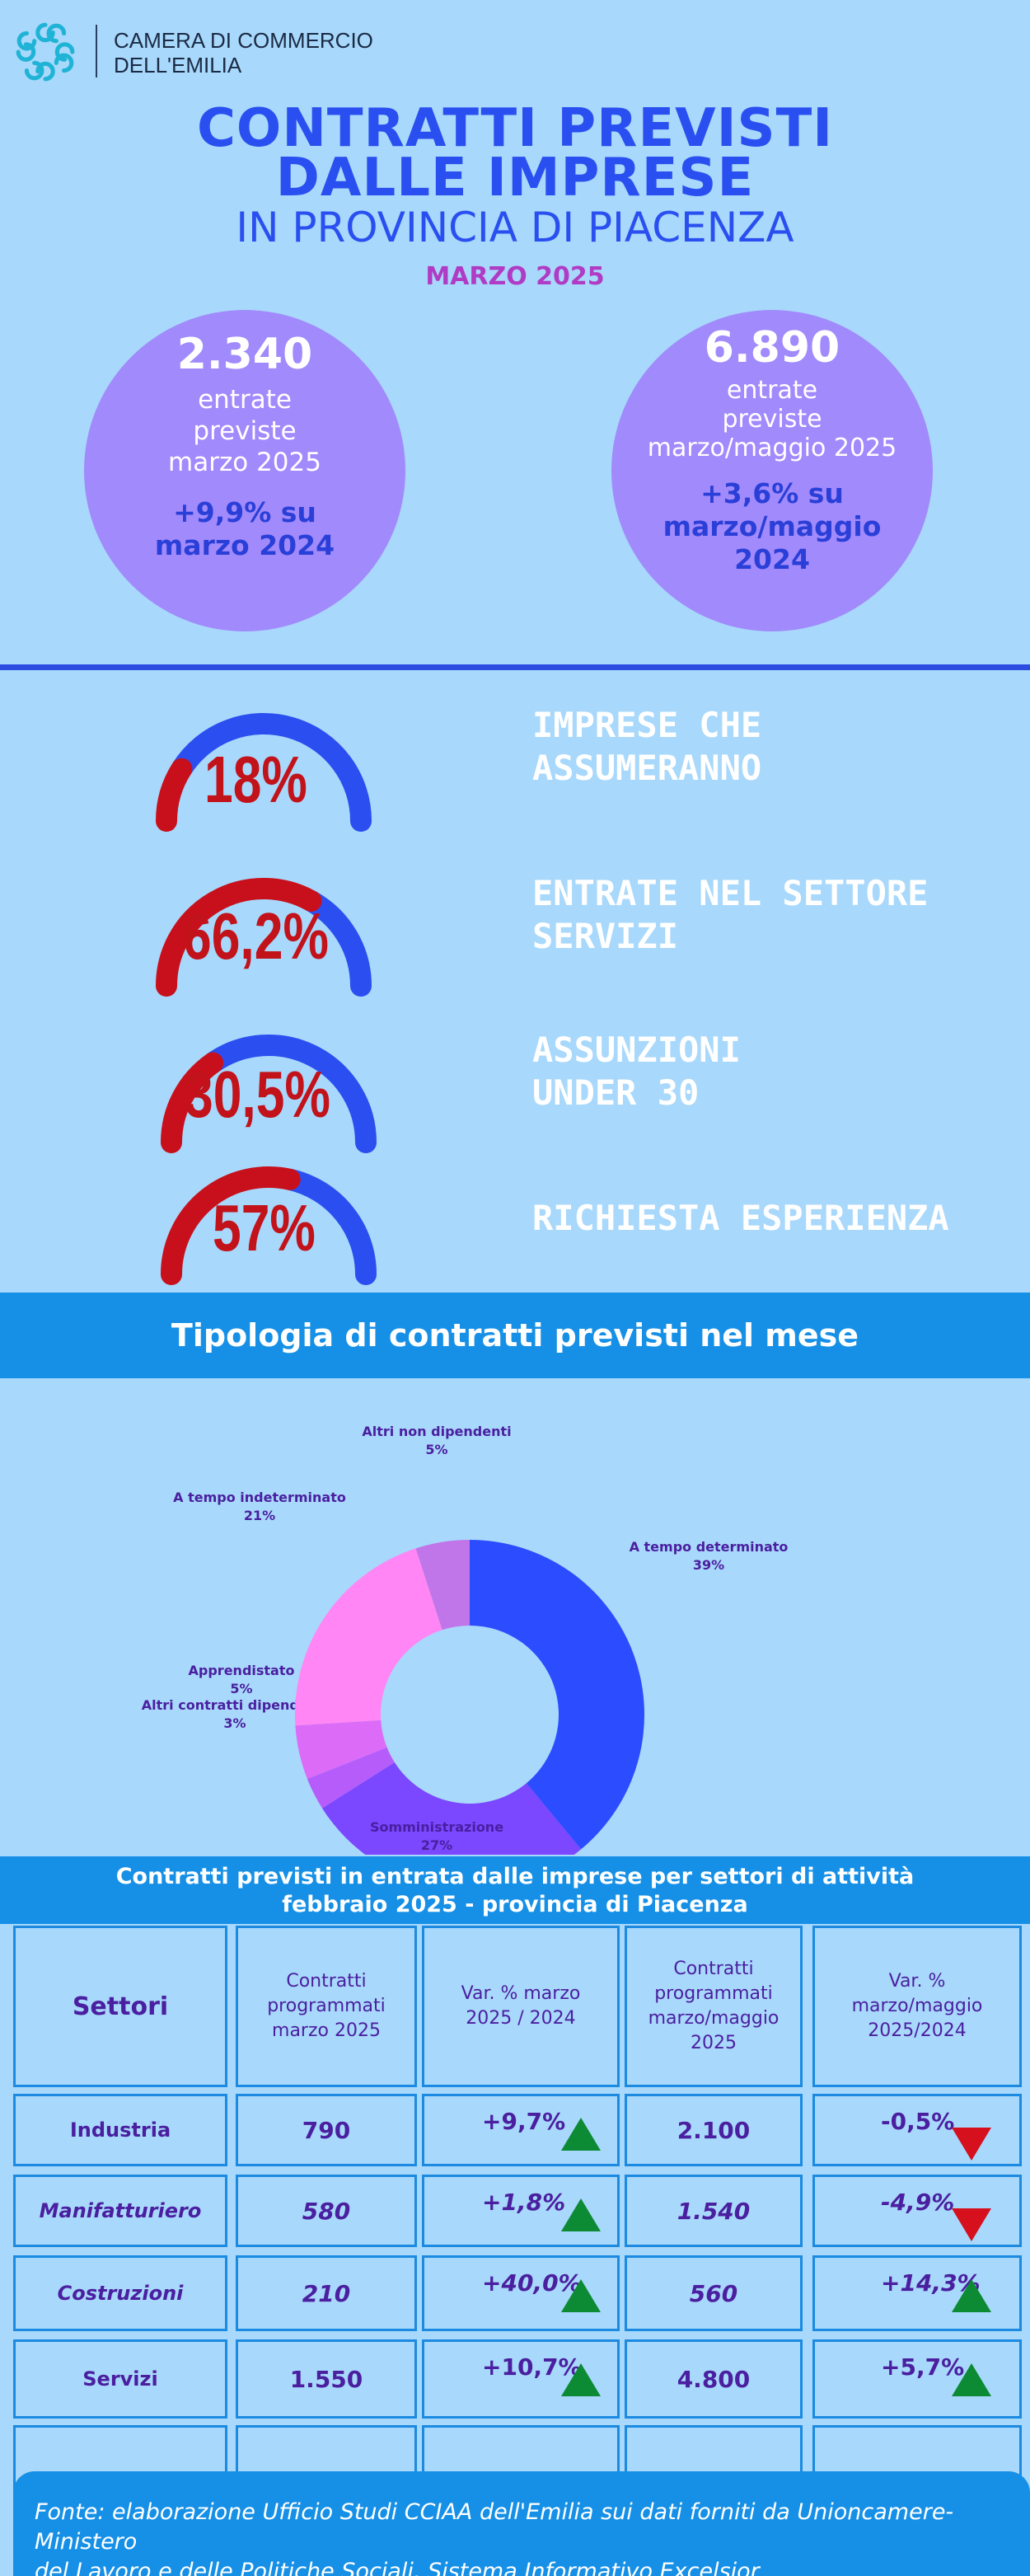 The width and height of the screenshot is (1030, 2576). I want to click on table-cell: -0,5%, so click(917, 2130).